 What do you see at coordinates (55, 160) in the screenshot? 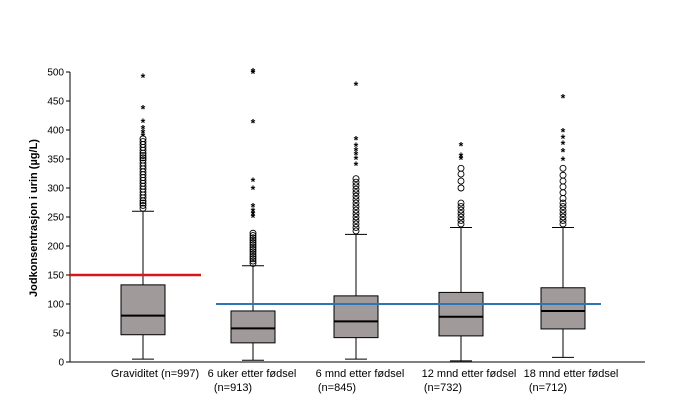
I see `y-tick-label: 350` at bounding box center [55, 160].